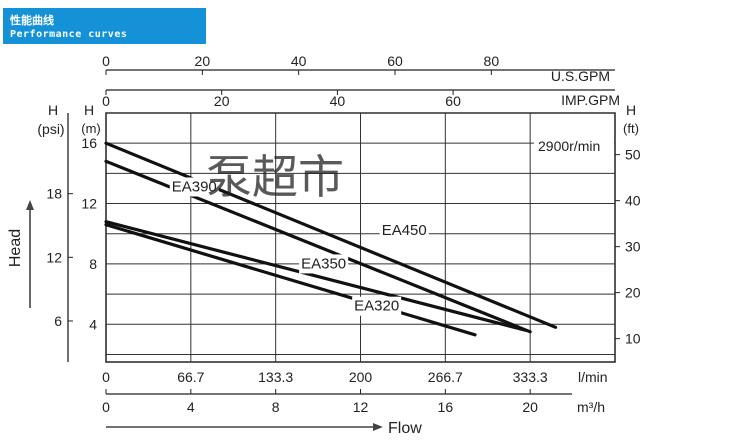 This screenshot has width=750, height=442. Describe the element at coordinates (591, 407) in the screenshot. I see `x-bottom-m3h-unit: m³/h` at that location.